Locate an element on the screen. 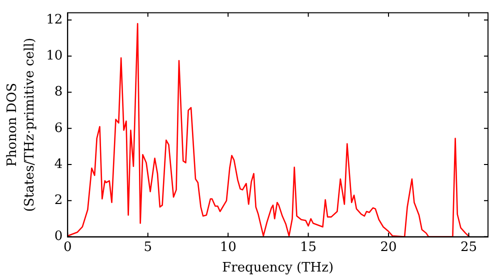  x-axis-title: Frequency (THz) is located at coordinates (278, 268).